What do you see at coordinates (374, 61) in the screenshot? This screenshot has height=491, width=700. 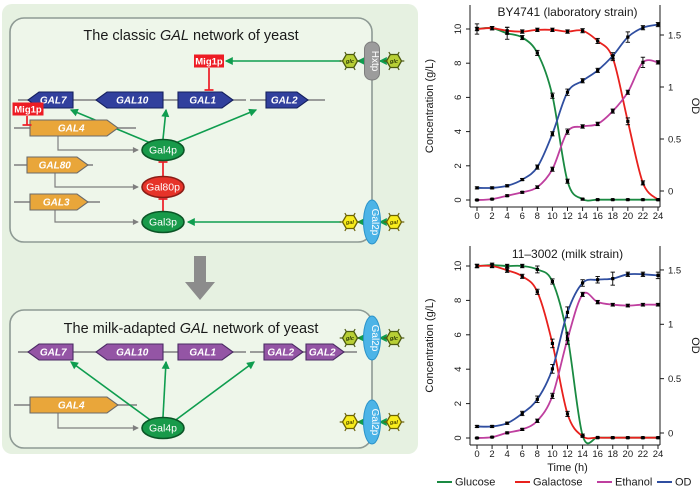 I see `transporter-label: Hxtp` at bounding box center [374, 61].